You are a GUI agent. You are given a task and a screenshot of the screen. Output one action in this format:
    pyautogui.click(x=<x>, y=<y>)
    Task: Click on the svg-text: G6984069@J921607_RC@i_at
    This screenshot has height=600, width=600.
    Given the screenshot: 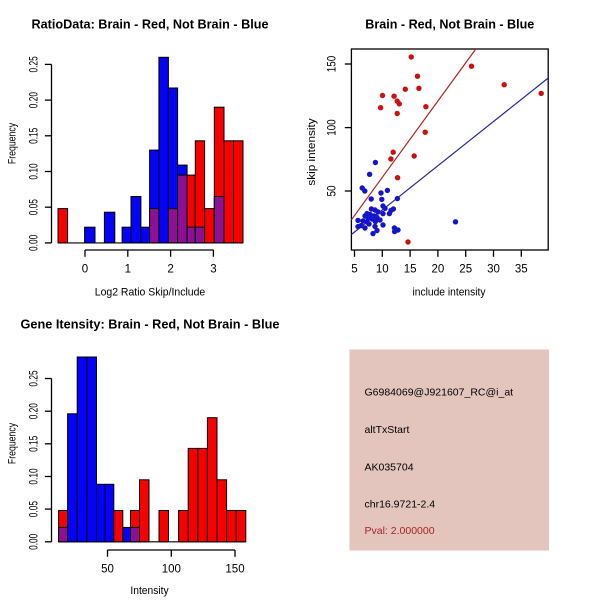 What is the action you would take?
    pyautogui.click(x=439, y=393)
    